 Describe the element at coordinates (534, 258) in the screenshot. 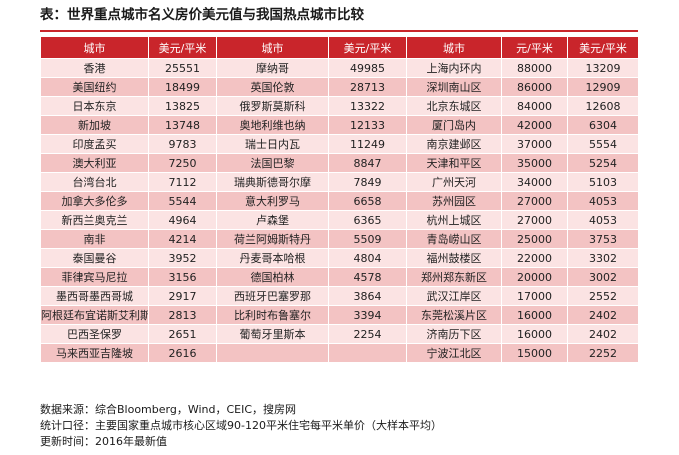

I see `cell-cny-3: 22000` at that location.